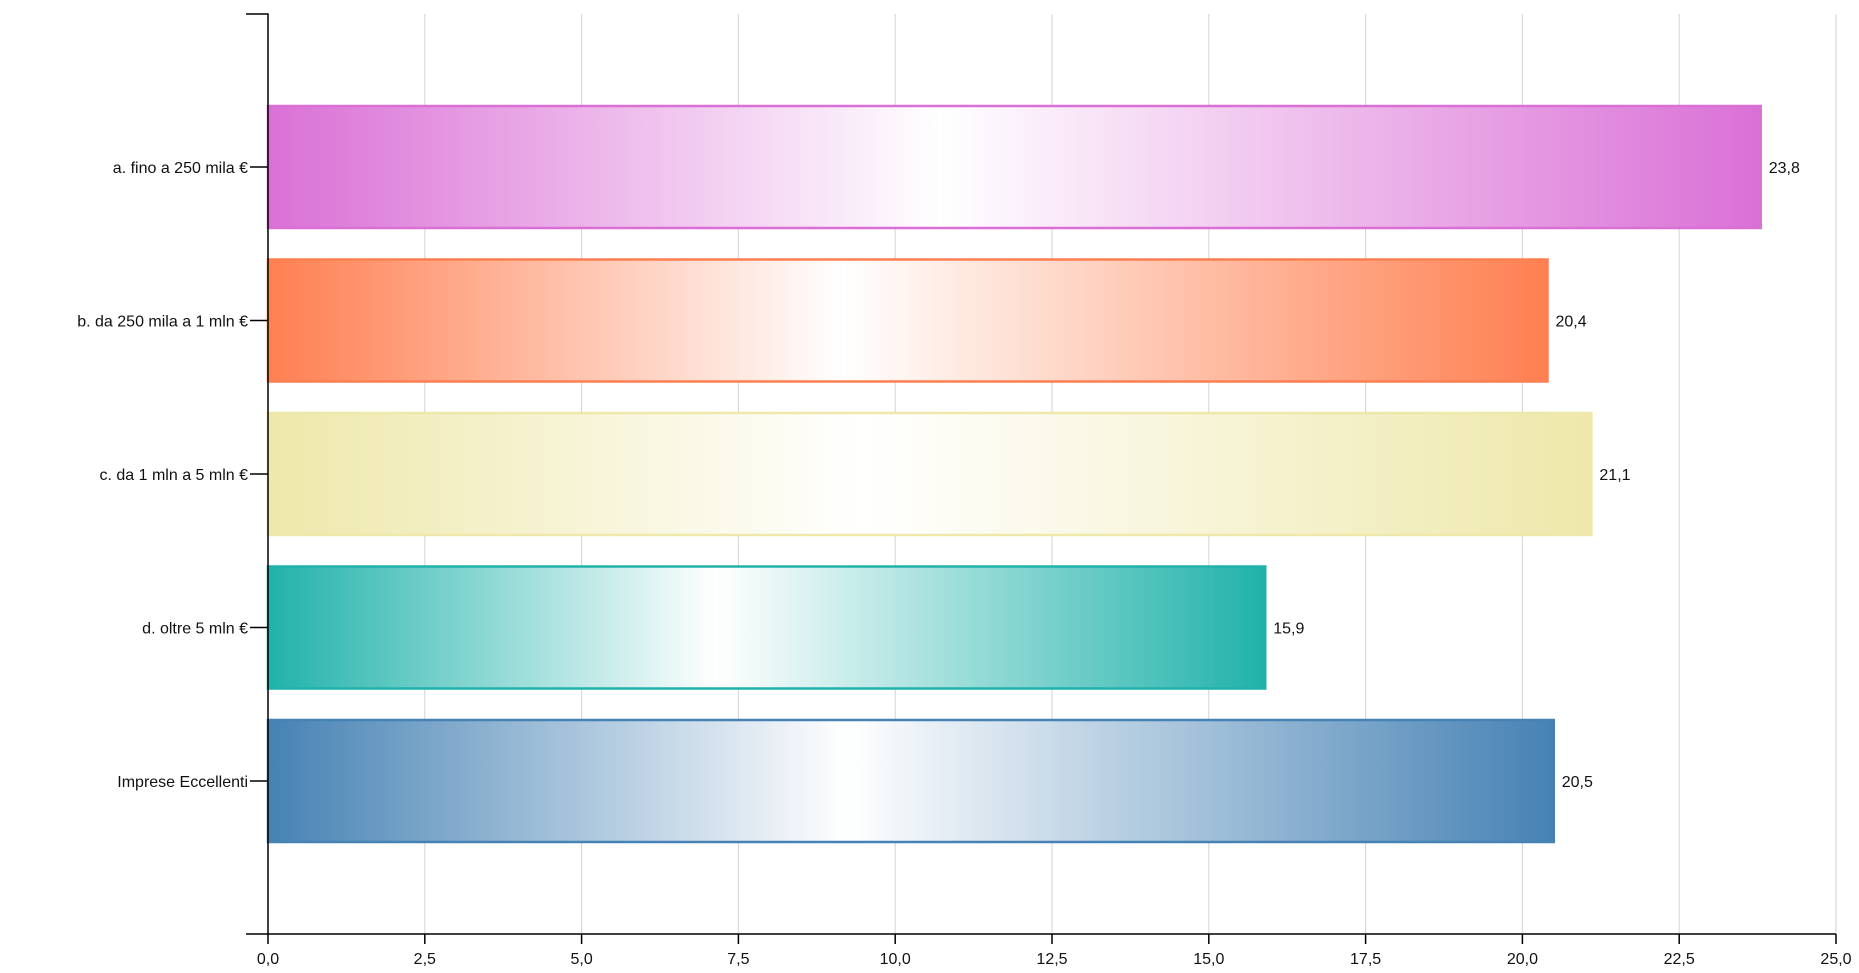  What do you see at coordinates (1614, 475) in the screenshot?
I see `data-label: 21,1` at bounding box center [1614, 475].